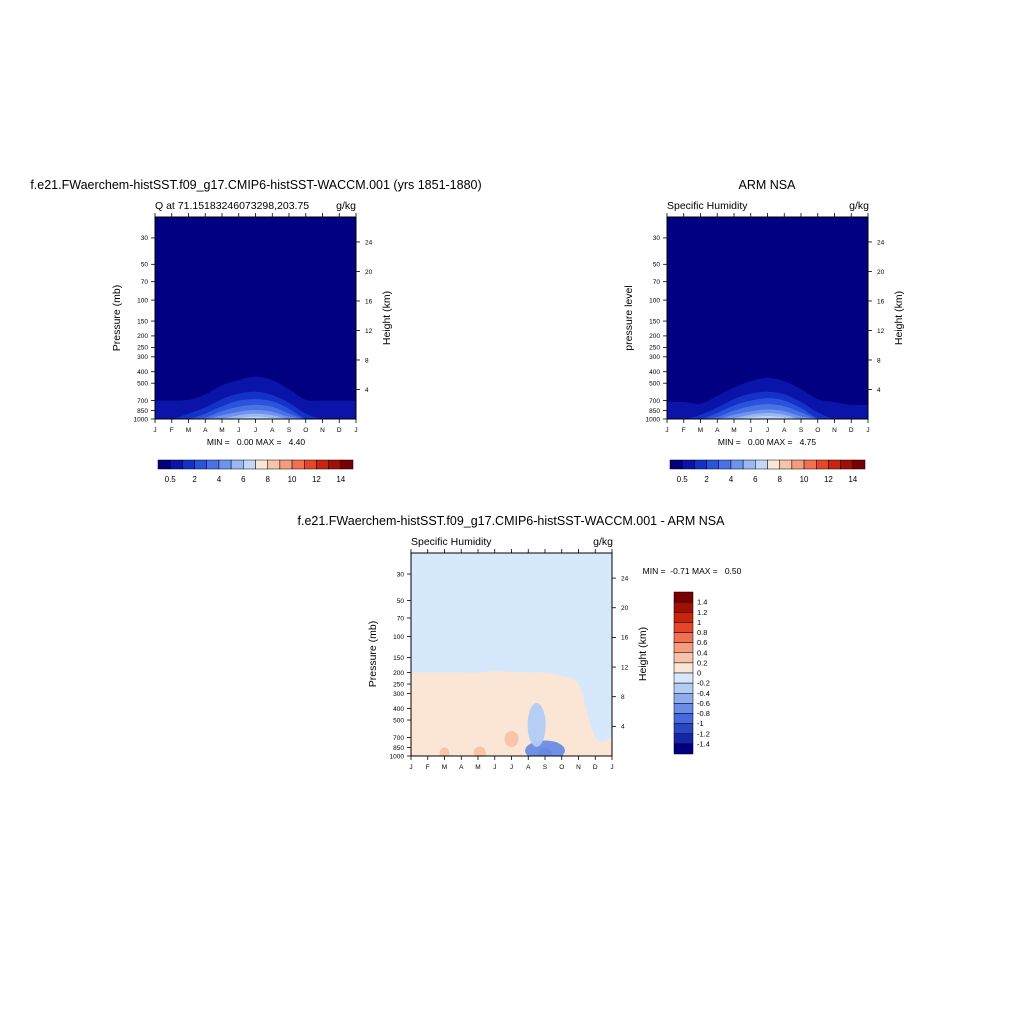 The height and width of the screenshot is (1024, 1024). Describe the element at coordinates (654, 411) in the screenshot. I see `y-tick-label: 850` at that location.